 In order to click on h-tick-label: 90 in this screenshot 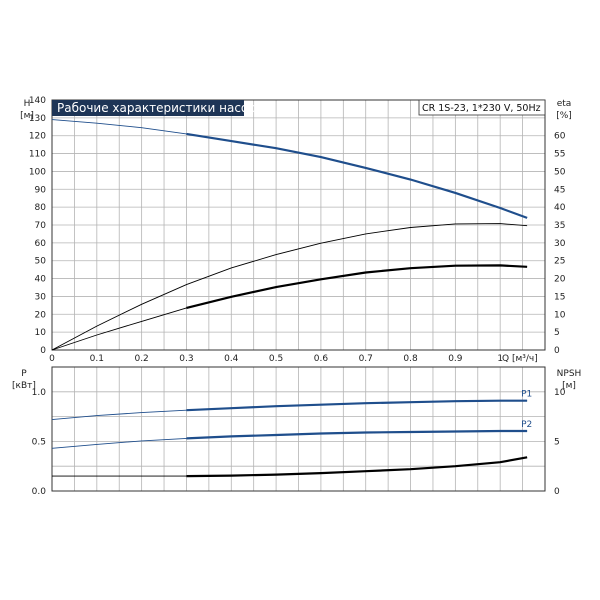, I will do `click(41, 190)`.